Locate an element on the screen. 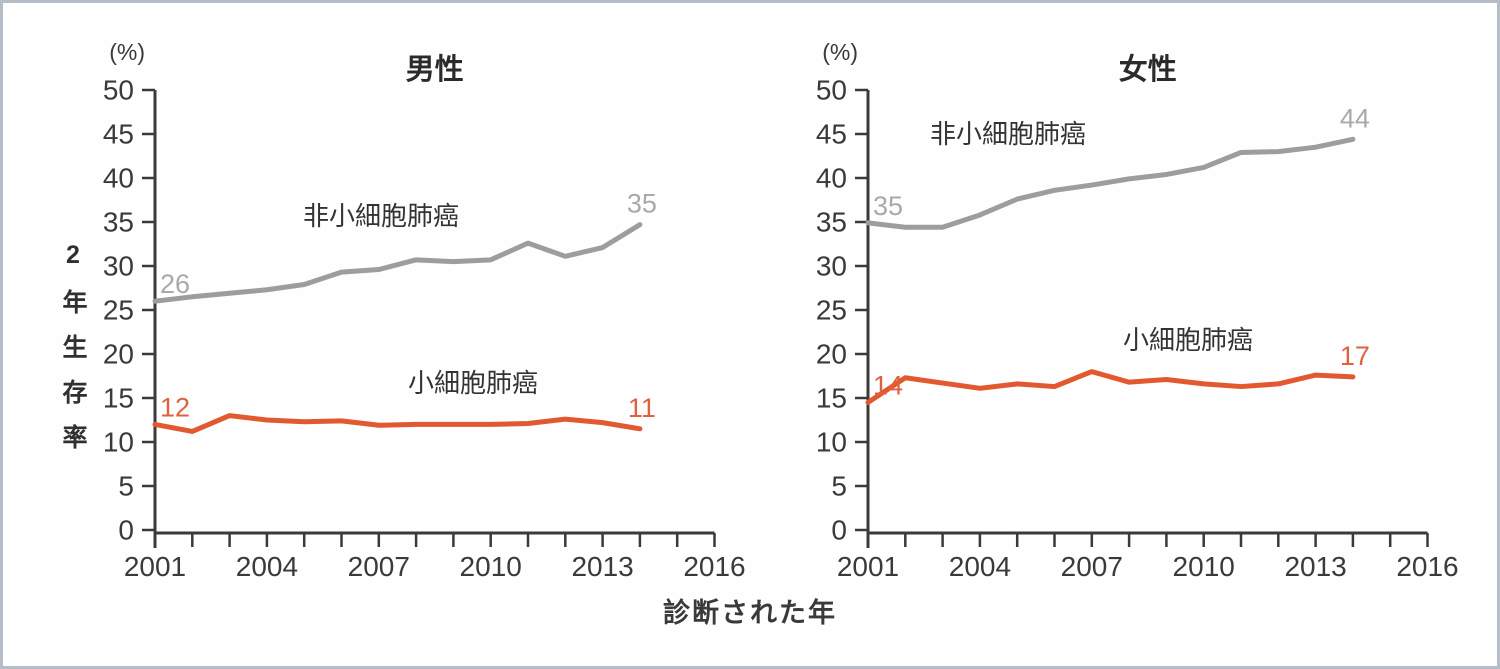 The width and height of the screenshot is (1500, 669). series-nsclc: 非小細胞肺癌 26 35 is located at coordinates (404, 246).